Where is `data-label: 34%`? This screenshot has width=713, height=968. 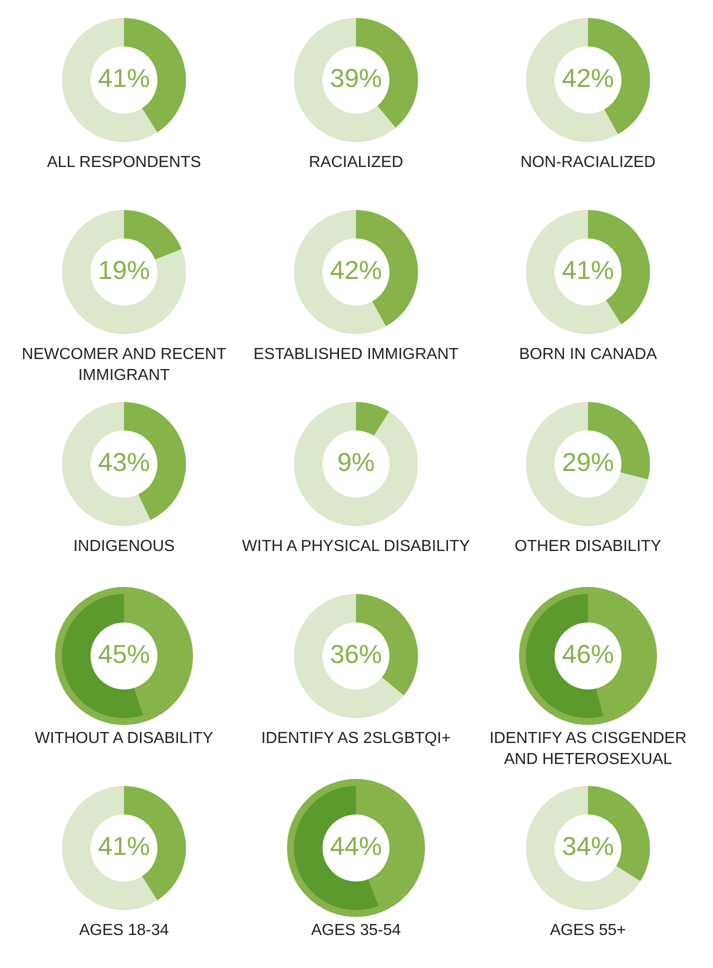 data-label: 34% is located at coordinates (588, 846).